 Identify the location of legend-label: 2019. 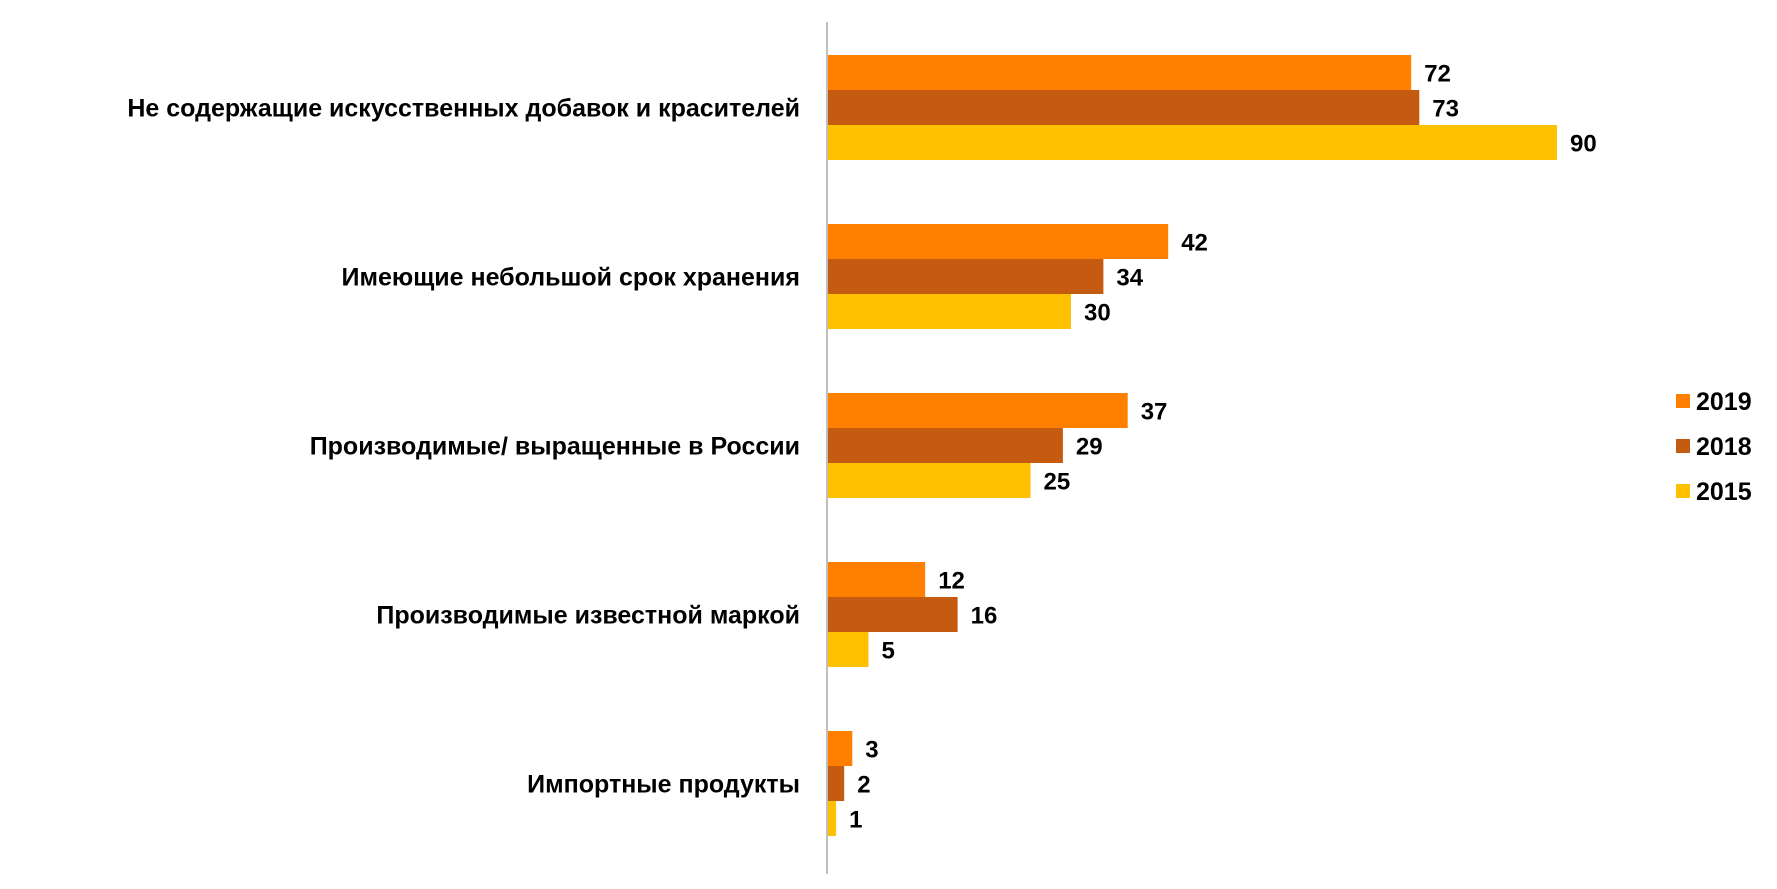
(1724, 402).